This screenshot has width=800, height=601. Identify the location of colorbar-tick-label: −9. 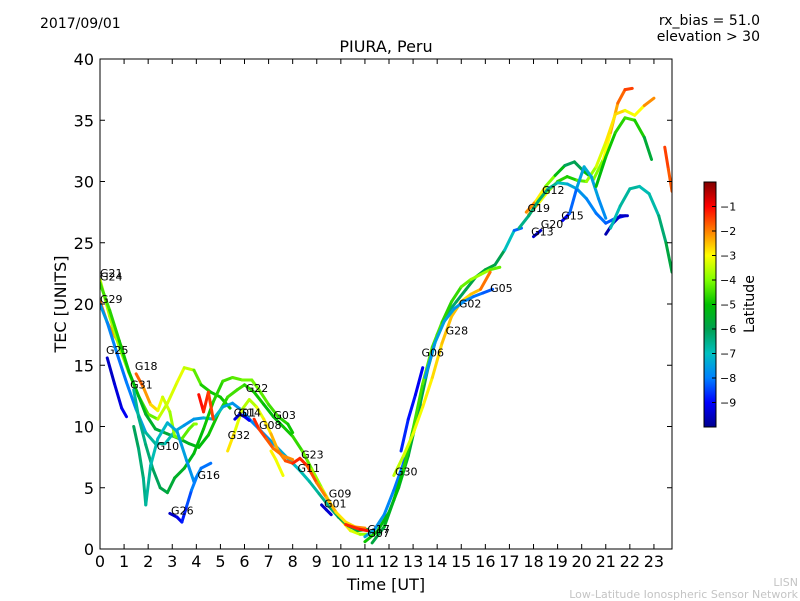
(728, 403).